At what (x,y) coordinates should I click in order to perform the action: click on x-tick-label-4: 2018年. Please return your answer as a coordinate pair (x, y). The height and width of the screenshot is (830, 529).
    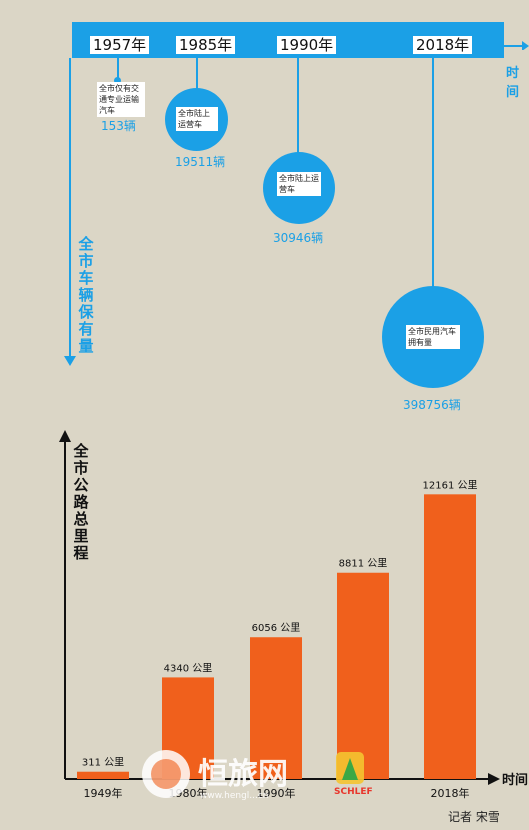
    Looking at the image, I should click on (450, 793).